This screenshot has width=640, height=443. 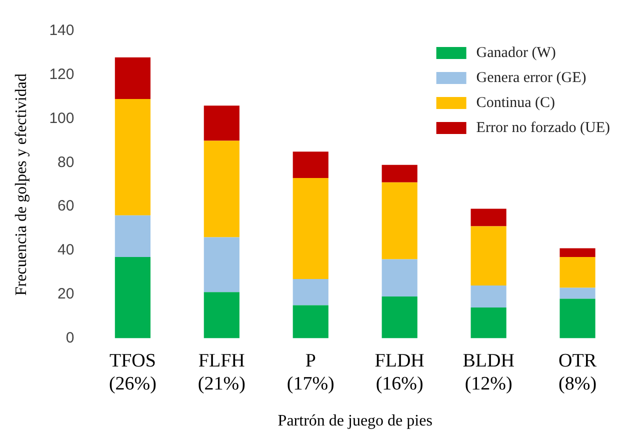 I want to click on x-axis-title: Partrón de juego de pies, so click(x=355, y=421).